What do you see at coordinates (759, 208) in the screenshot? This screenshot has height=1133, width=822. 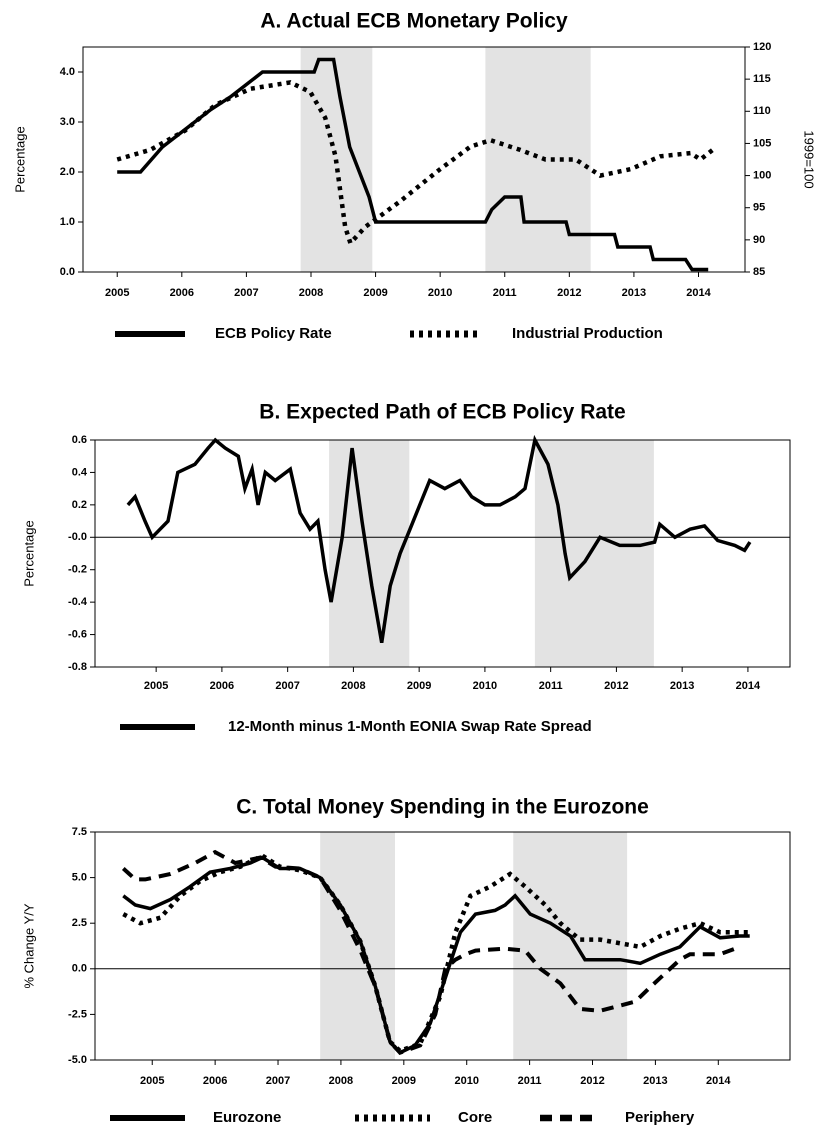 I see `y2-tick-label: 95` at bounding box center [759, 208].